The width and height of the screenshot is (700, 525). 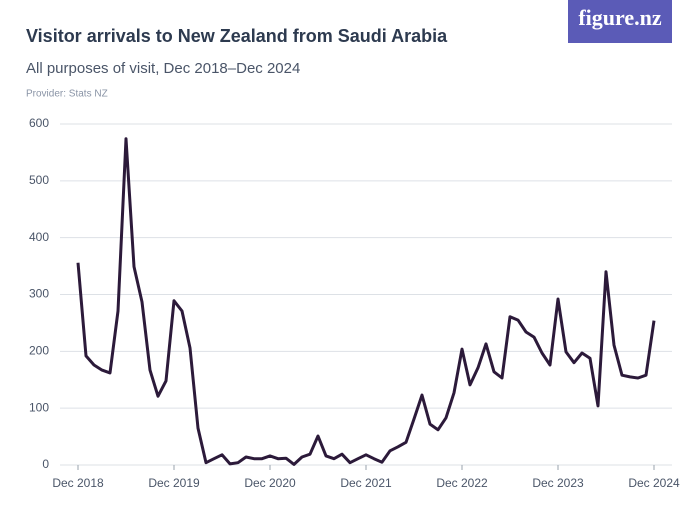 What do you see at coordinates (462, 483) in the screenshot?
I see `x-tick-label: Dec 2022` at bounding box center [462, 483].